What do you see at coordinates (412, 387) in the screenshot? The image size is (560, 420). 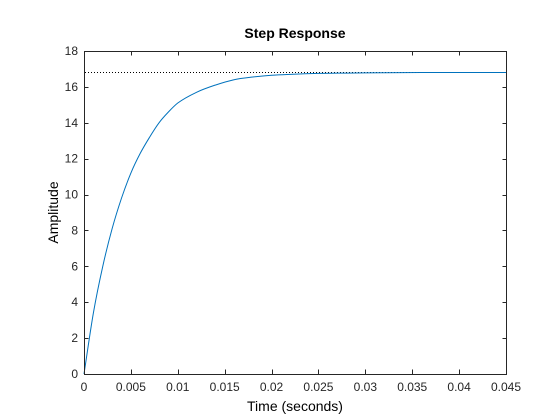 I see `x-tick-label: 0.035` at bounding box center [412, 387].